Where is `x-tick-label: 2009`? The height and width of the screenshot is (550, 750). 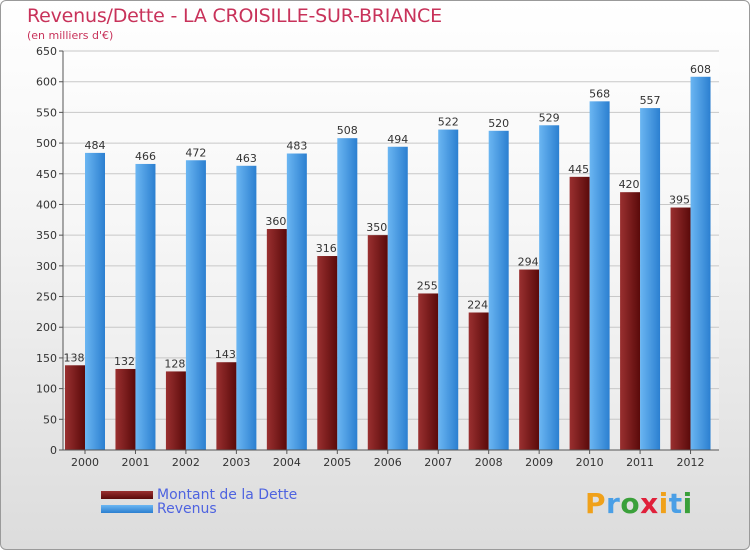
x-tick-label: 2009 is located at coordinates (539, 462).